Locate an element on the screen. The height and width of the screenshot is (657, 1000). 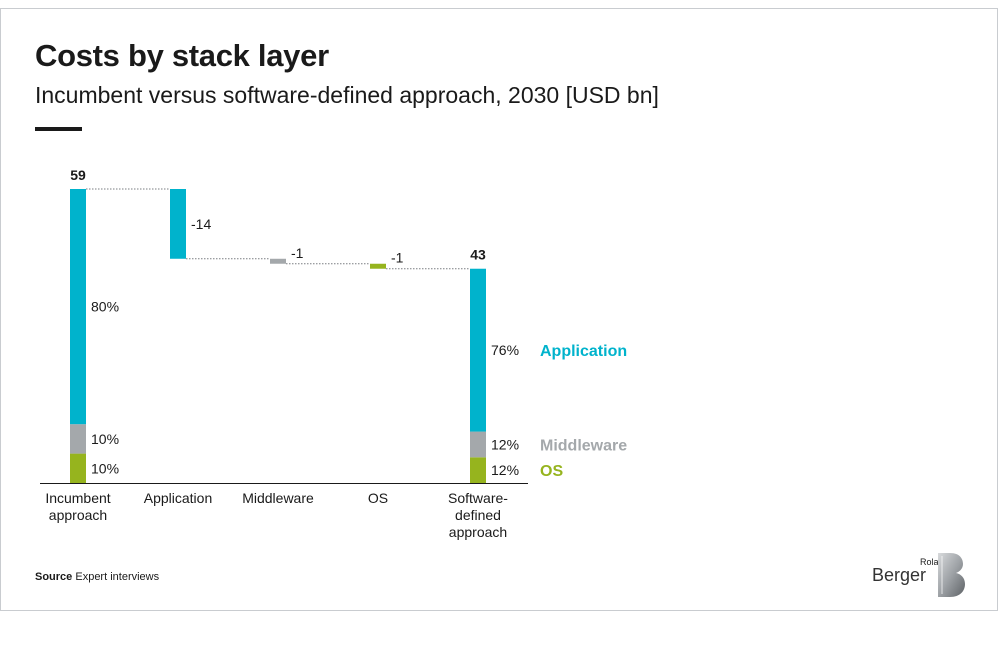
category-label: Middleware is located at coordinates (278, 498).